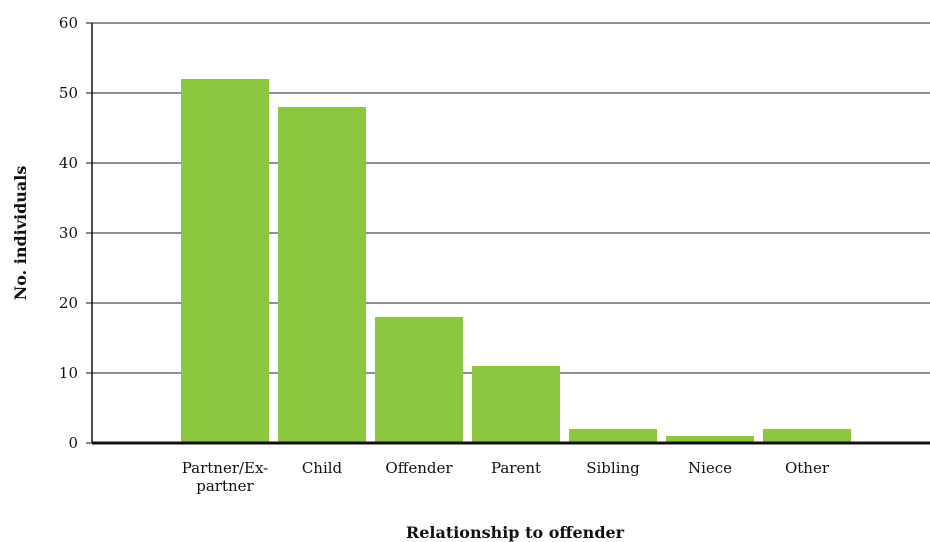  Describe the element at coordinates (225, 477) in the screenshot. I see `x-category-label: Partner/Ex-partner` at that location.